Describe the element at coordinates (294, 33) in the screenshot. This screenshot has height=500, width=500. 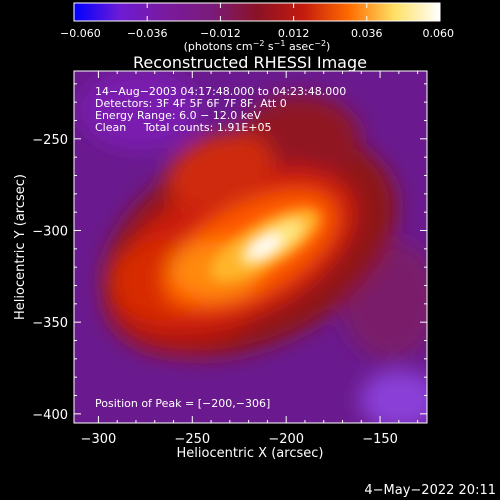
I see `colorbar-tick-label: 0.012` at that location.